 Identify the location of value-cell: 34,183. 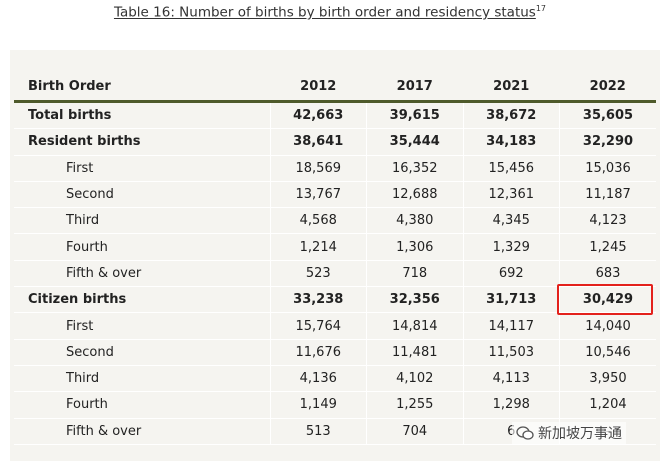
(511, 142).